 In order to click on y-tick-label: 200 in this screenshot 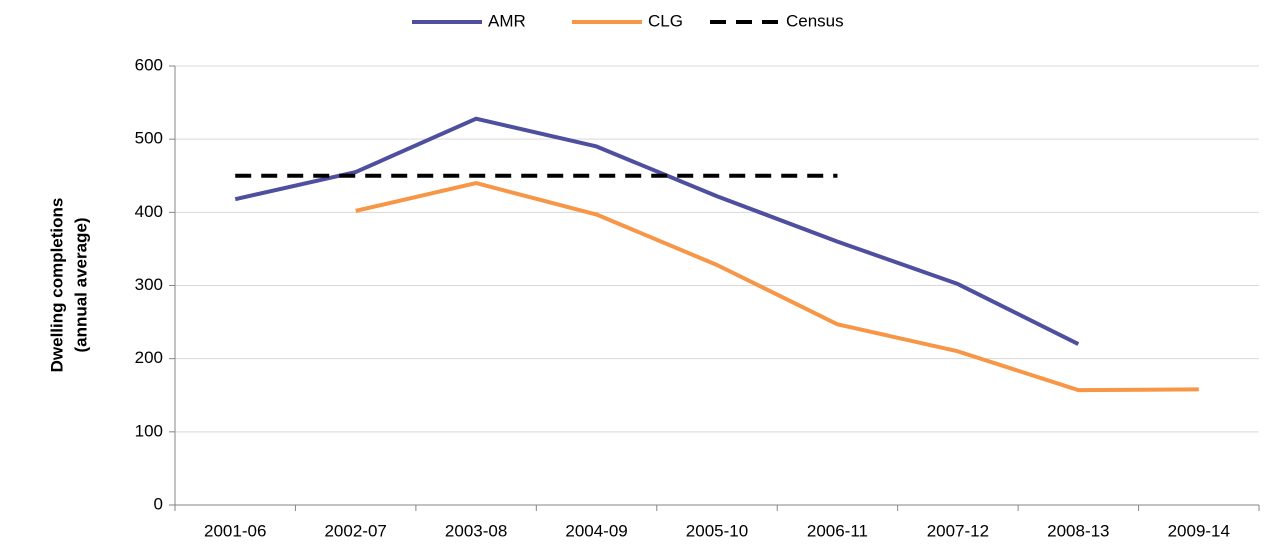, I will do `click(149, 357)`.